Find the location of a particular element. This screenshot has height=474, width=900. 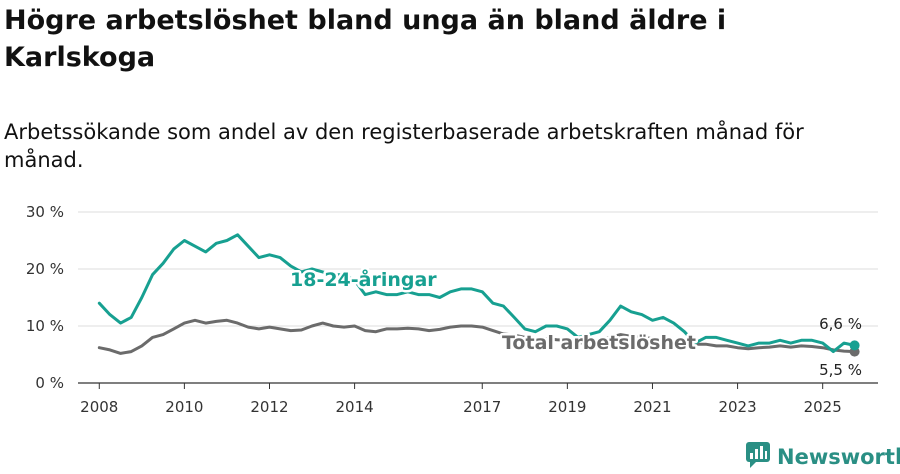

youth-series-label: 18-24-åringar is located at coordinates (363, 279).